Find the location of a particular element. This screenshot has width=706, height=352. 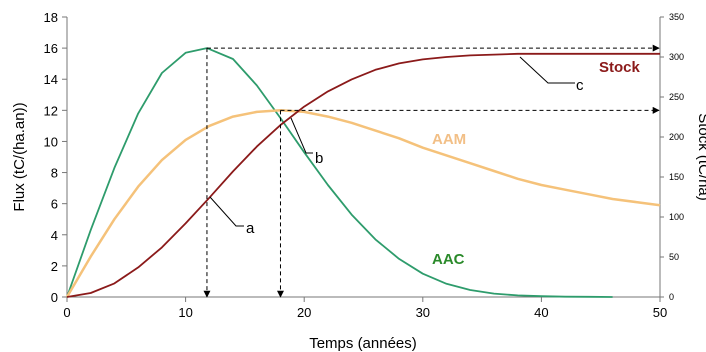

series-label-aam: AAM is located at coordinates (449, 139).